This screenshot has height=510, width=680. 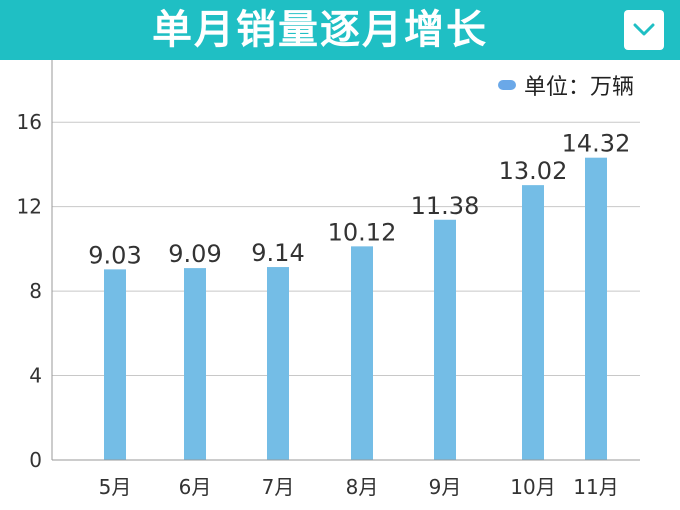 I want to click on x-tick-label-2: 7月, so click(x=278, y=487).